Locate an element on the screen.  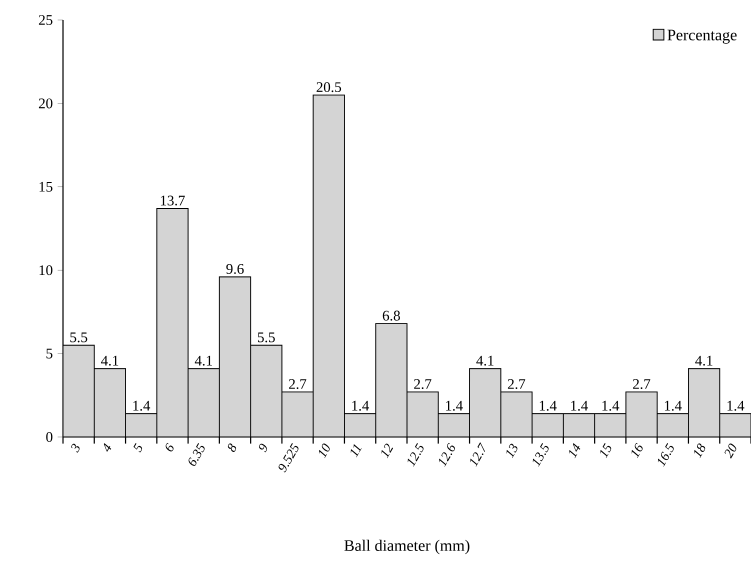
x-tick-label: 6 is located at coordinates (170, 447).